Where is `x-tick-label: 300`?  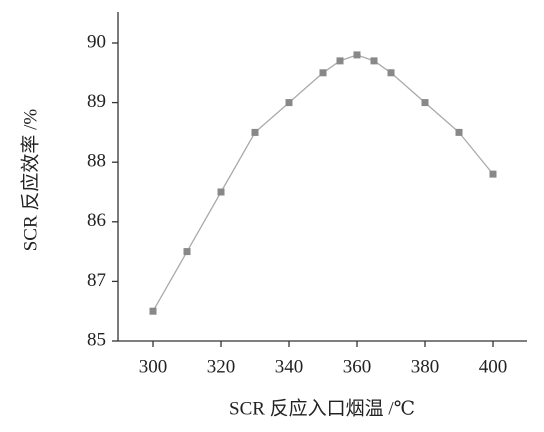 x-tick-label: 300 is located at coordinates (153, 366).